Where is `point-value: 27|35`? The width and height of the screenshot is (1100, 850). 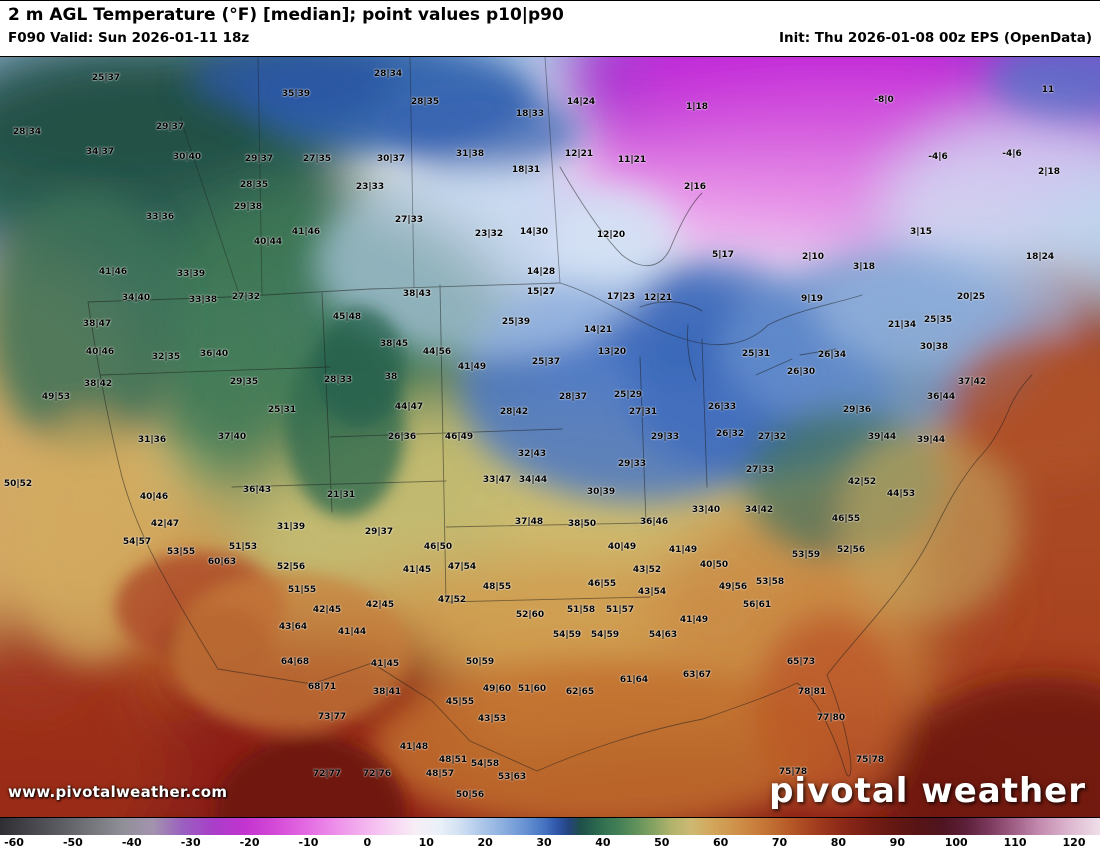 point-value: 27|35 is located at coordinates (317, 159).